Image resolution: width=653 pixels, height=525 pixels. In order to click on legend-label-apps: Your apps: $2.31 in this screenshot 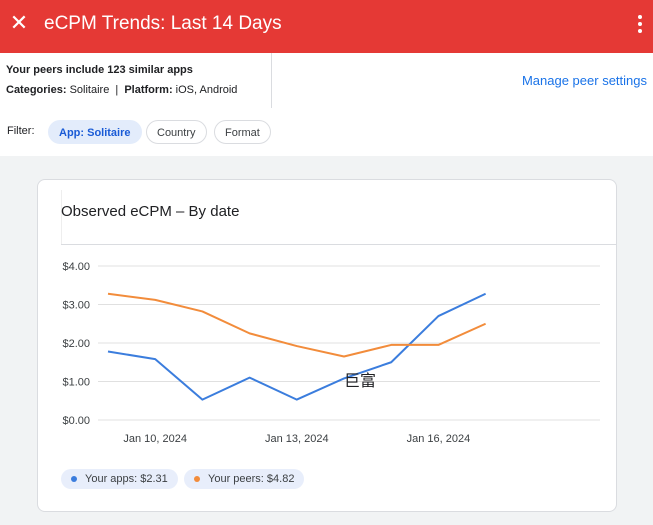, I will do `click(126, 479)`.